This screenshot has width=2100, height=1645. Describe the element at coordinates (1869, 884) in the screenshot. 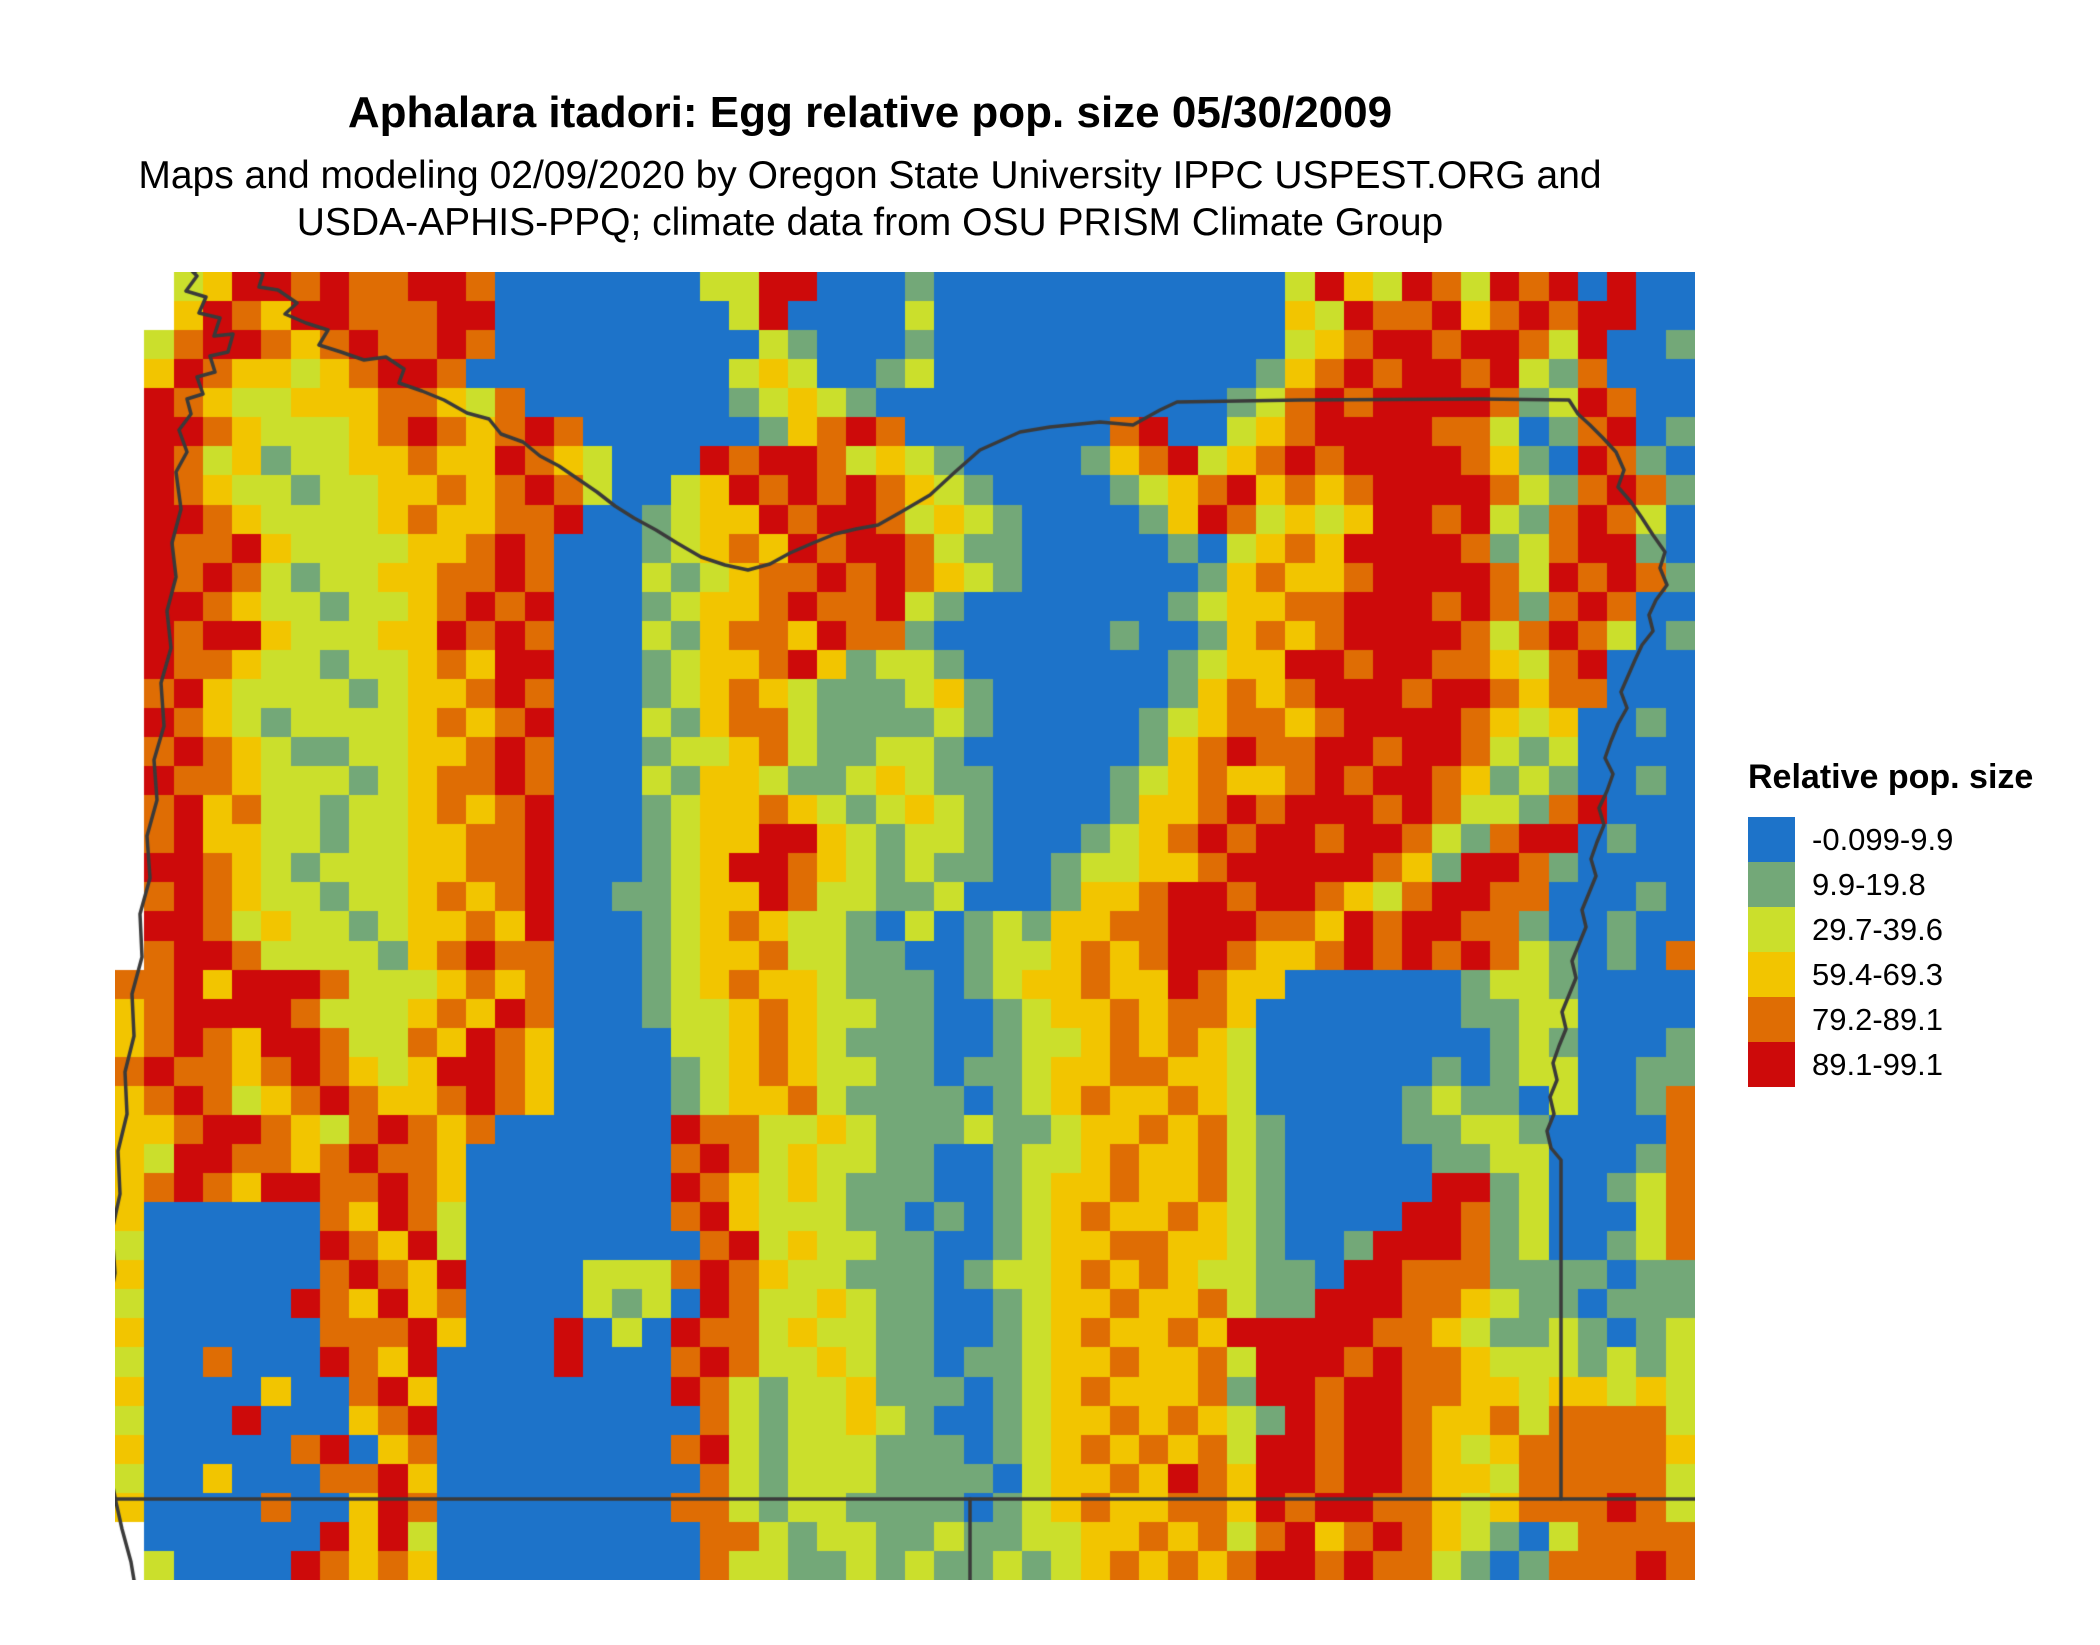

I see `legend-label: 9.9-19.8` at that location.